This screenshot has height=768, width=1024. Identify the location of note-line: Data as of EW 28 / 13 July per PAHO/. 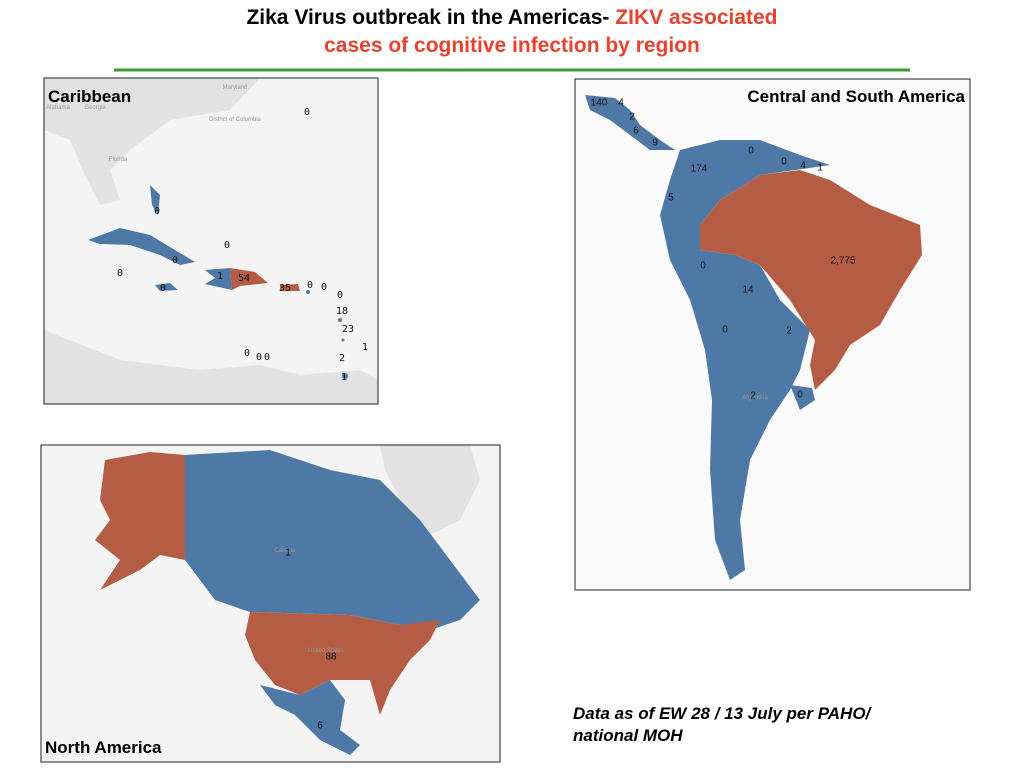
(723, 713).